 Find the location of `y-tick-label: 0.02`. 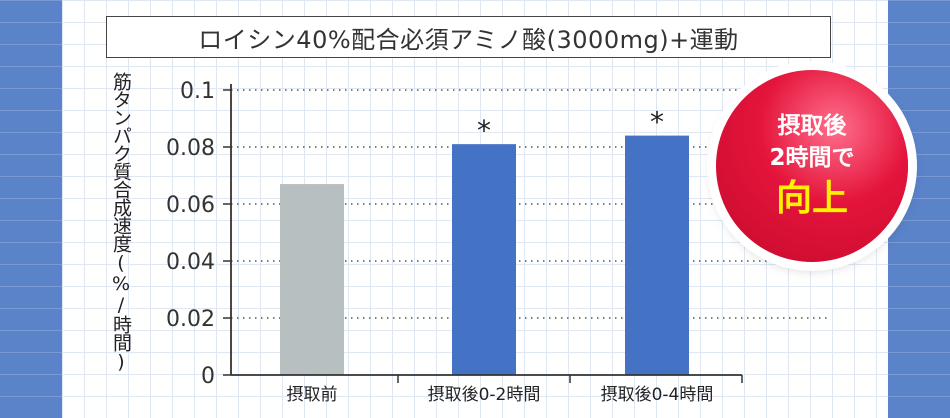

y-tick-label: 0.02 is located at coordinates (190, 319).